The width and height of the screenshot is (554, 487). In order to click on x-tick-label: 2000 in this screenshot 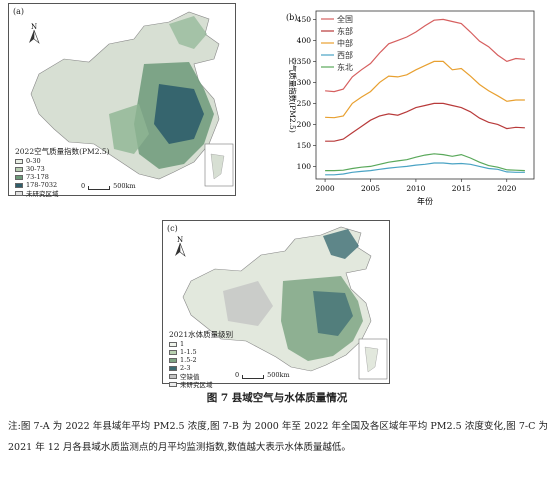, I will do `click(325, 188)`.